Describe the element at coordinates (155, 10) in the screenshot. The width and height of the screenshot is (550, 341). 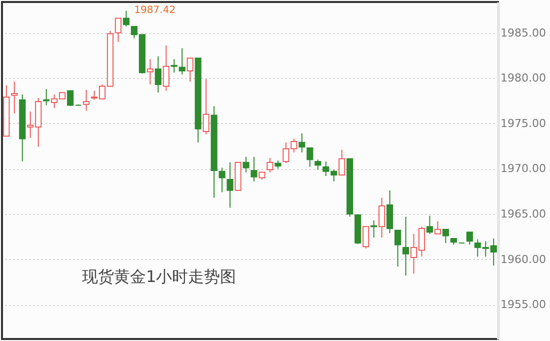
I see `annotation: 1987.42` at that location.